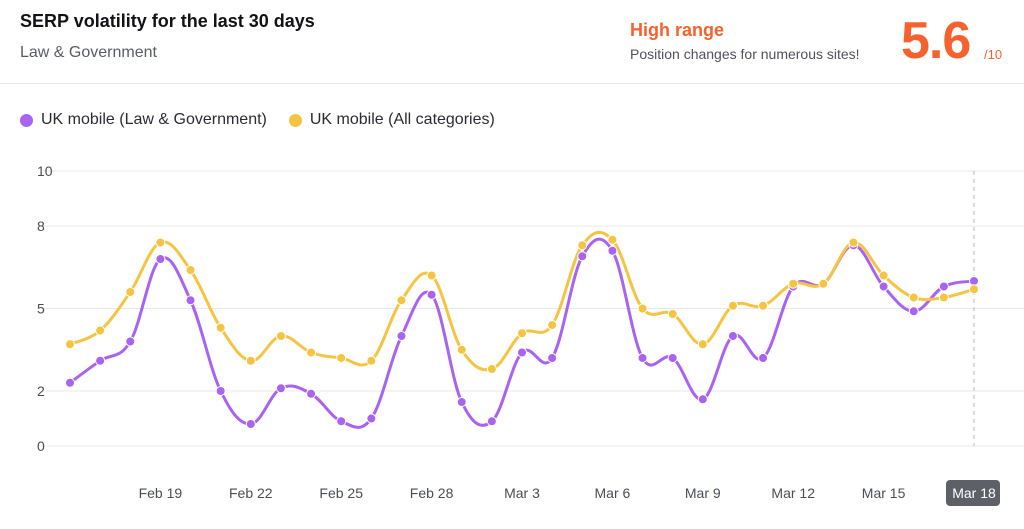 This screenshot has height=529, width=1024. What do you see at coordinates (613, 493) in the screenshot?
I see `x-tick-label-18: Mar 6` at bounding box center [613, 493].